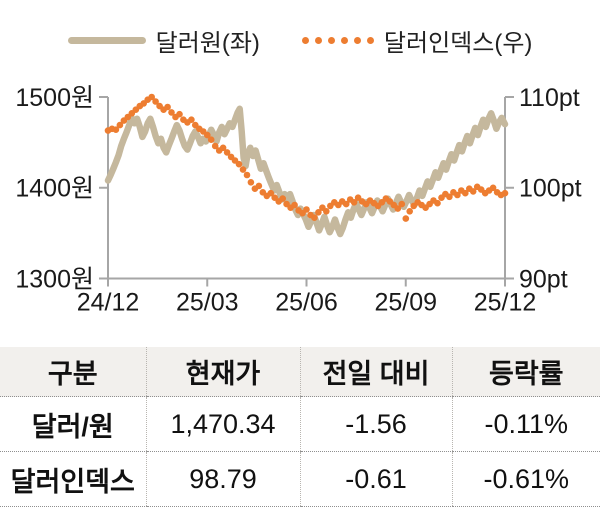  I want to click on x-axis-tick-label: 25/09, so click(405, 303).